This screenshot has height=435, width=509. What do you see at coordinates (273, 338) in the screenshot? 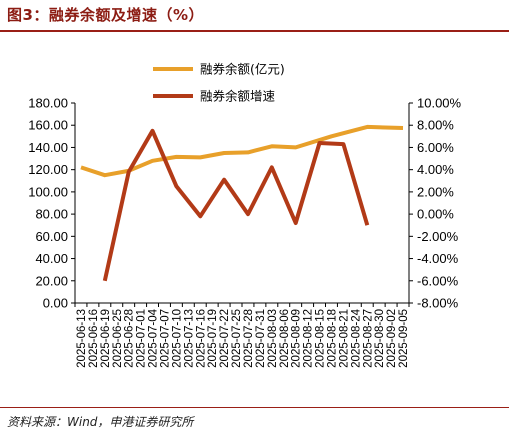
I see `x-tick-label: 2025-08-03` at bounding box center [273, 338].